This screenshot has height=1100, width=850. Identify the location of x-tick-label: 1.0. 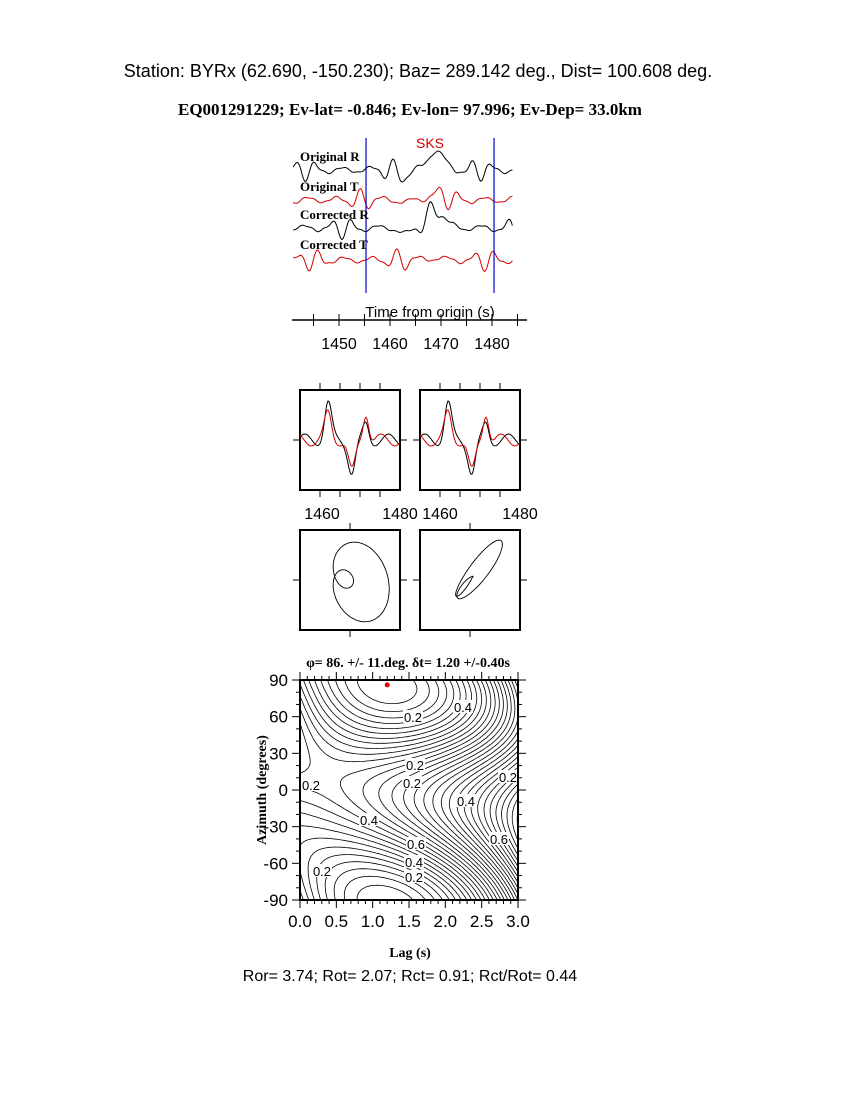
(373, 921).